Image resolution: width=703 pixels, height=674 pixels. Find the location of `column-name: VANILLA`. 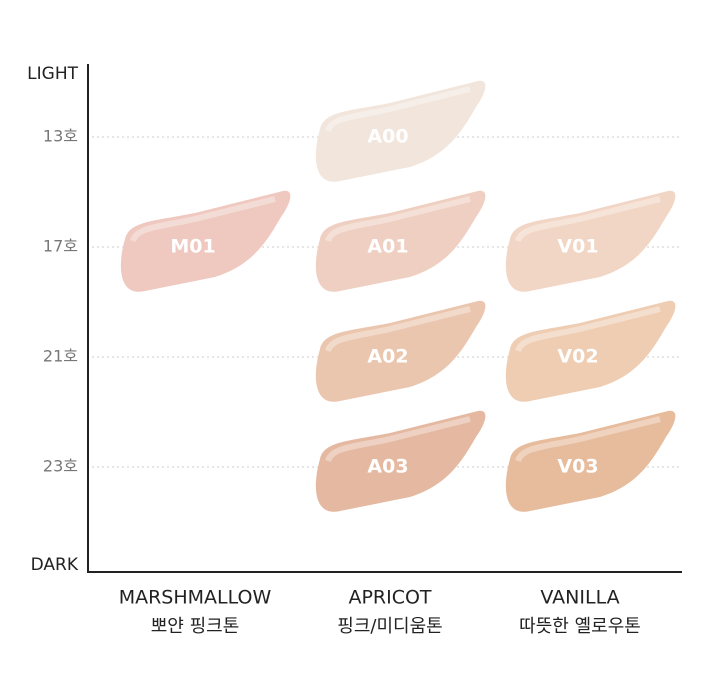

column-name: VANILLA is located at coordinates (579, 598).